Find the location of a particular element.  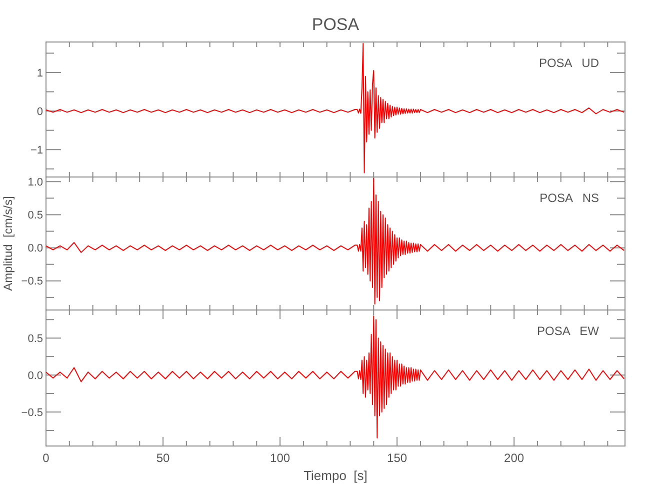

chart-title: POSA is located at coordinates (336, 24).